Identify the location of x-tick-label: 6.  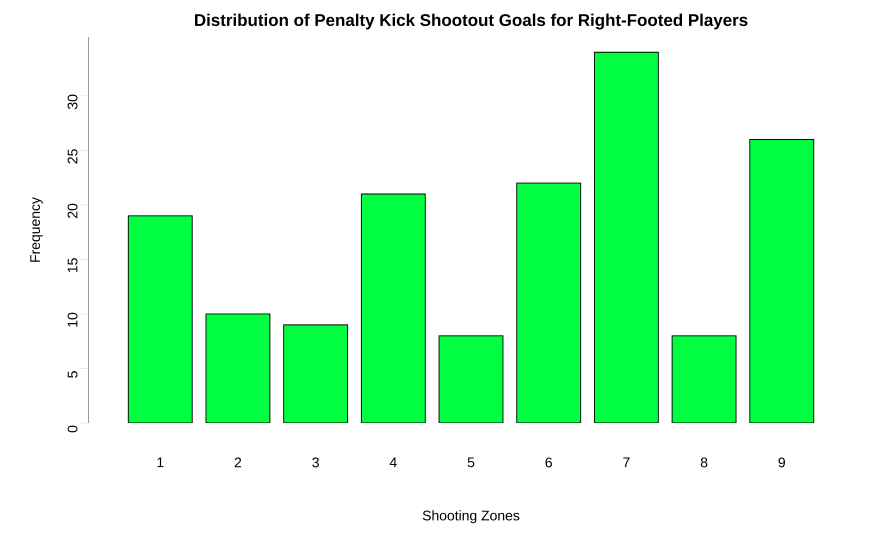
(549, 463).